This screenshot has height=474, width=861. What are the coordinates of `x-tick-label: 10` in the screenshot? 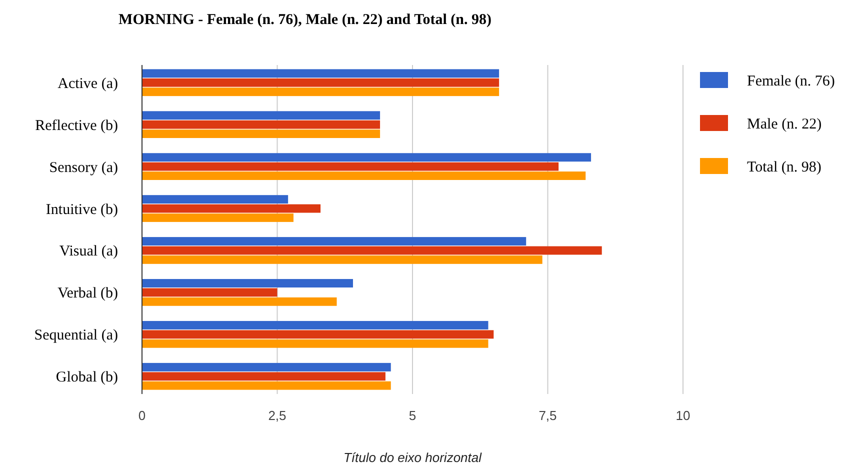 It's located at (683, 415).